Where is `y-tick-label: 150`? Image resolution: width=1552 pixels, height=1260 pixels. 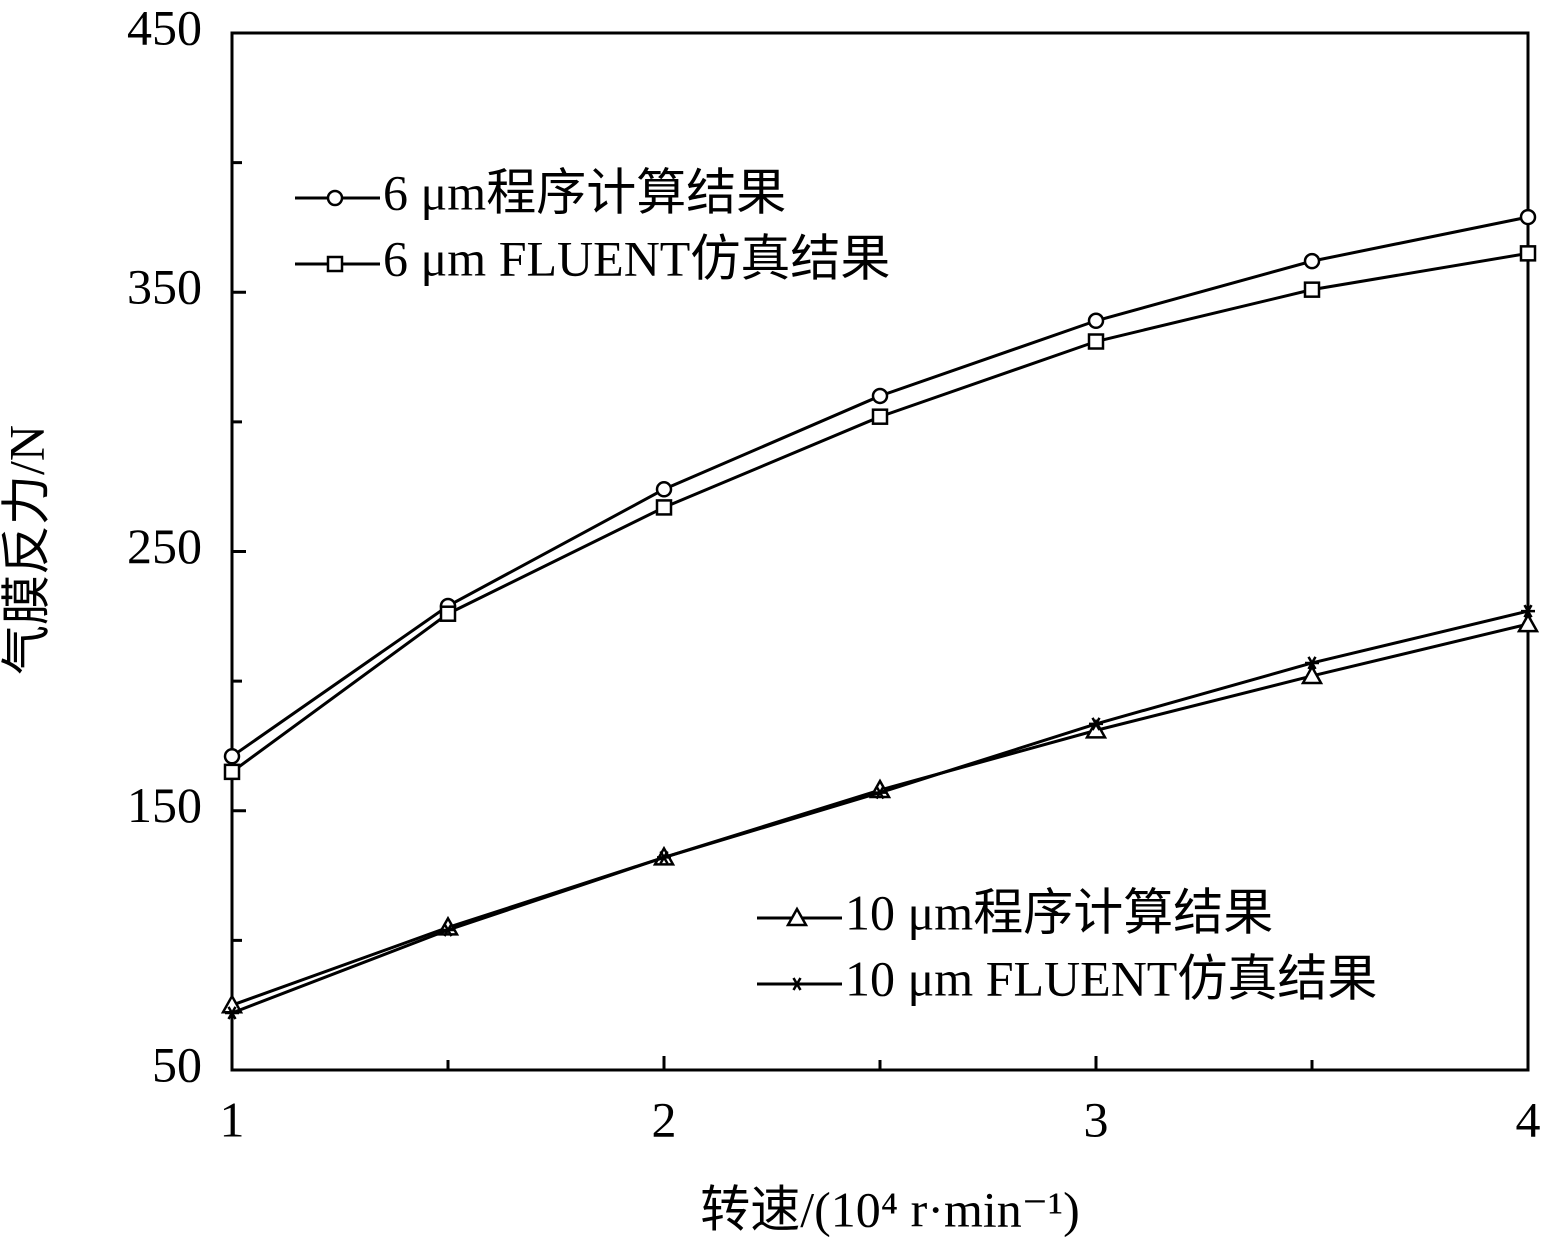
y-tick-label: 150 is located at coordinates (164, 805).